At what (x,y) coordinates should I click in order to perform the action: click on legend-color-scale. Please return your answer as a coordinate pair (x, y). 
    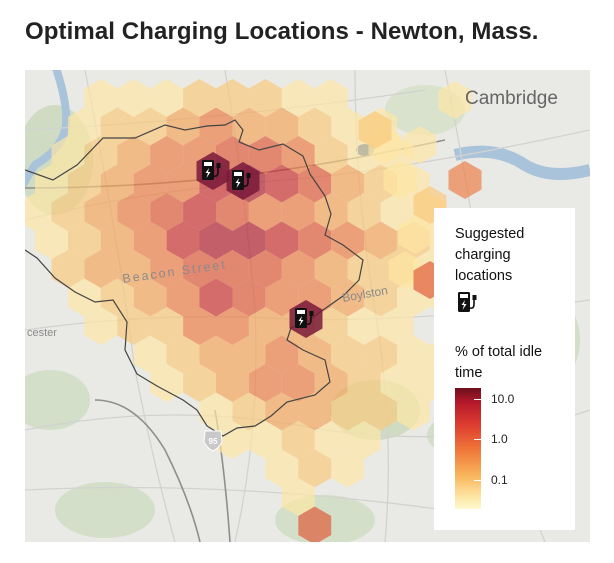
    Looking at the image, I should click on (468, 448).